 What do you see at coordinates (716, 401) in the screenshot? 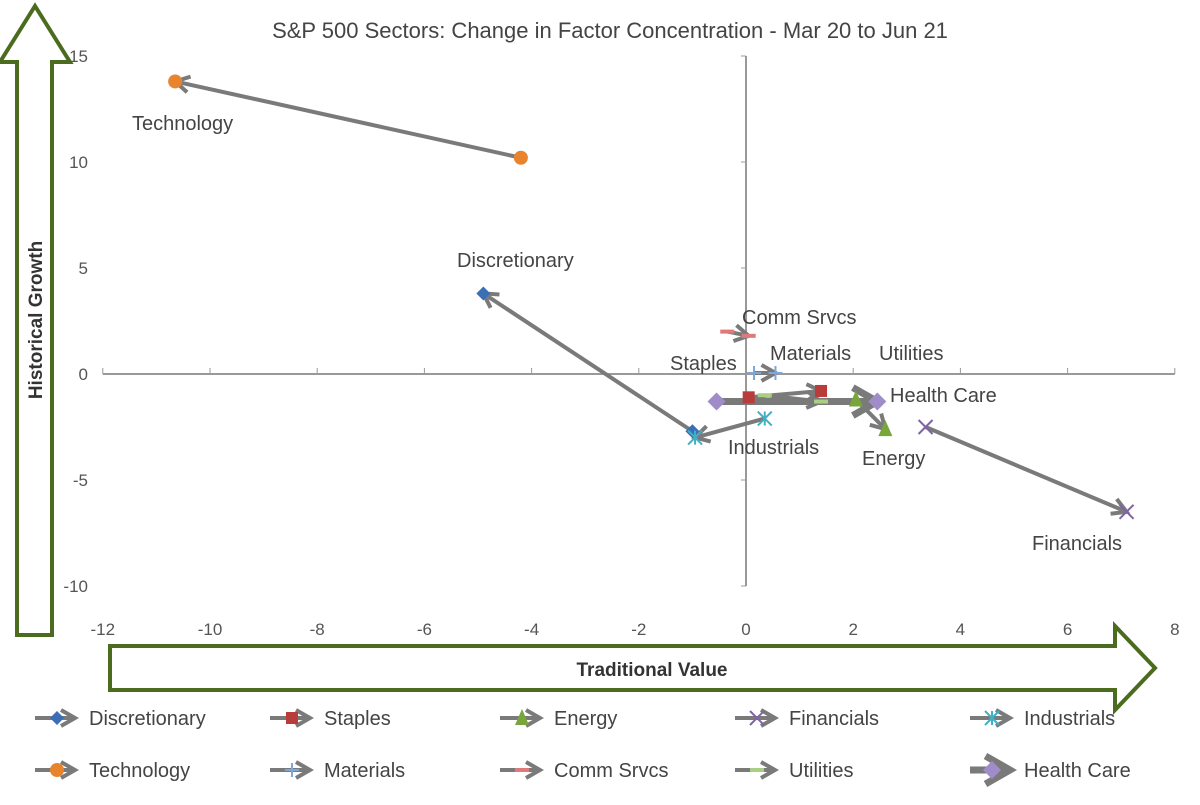
I see `health-care-start-point` at bounding box center [716, 401].